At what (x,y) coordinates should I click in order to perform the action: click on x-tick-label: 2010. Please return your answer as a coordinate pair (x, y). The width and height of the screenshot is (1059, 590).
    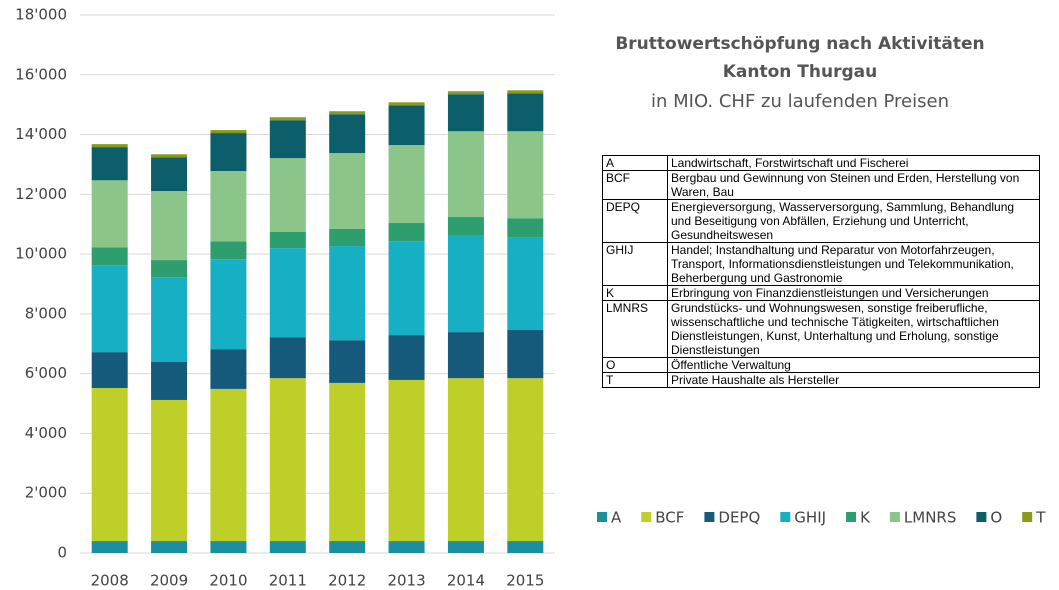
    Looking at the image, I should click on (228, 581).